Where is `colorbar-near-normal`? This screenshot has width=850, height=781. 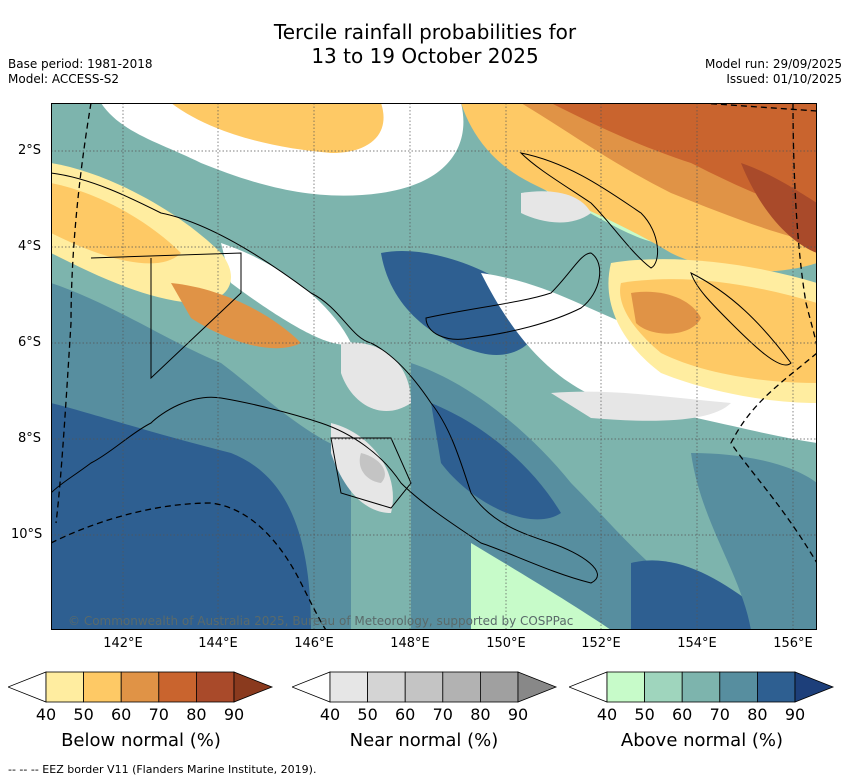 colorbar-near-normal is located at coordinates (425, 687).